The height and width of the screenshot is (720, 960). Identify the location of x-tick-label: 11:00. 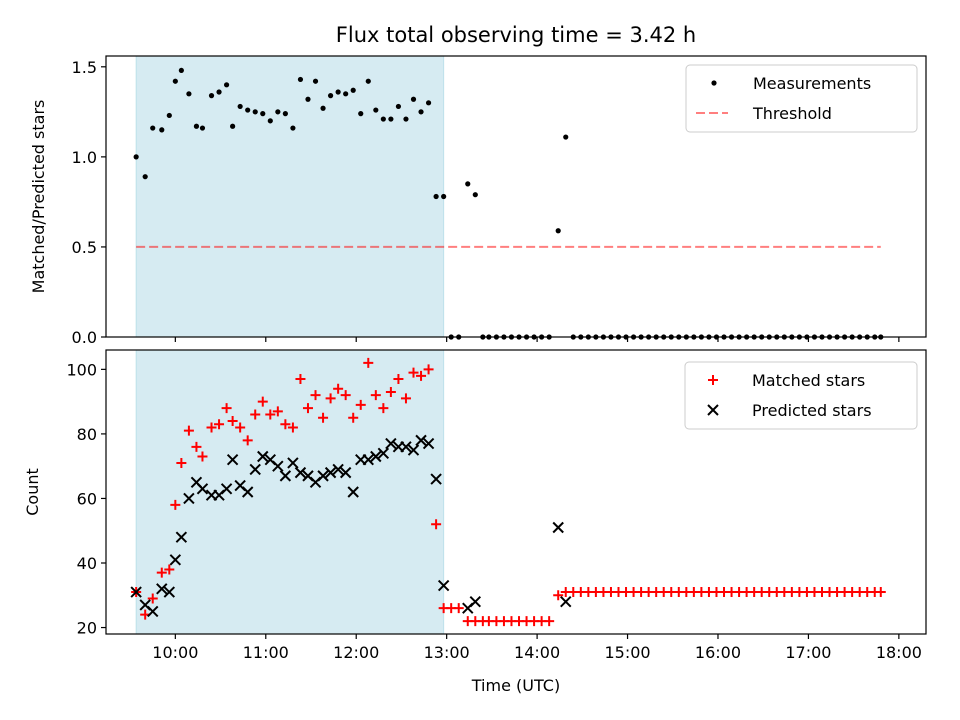
(266, 652).